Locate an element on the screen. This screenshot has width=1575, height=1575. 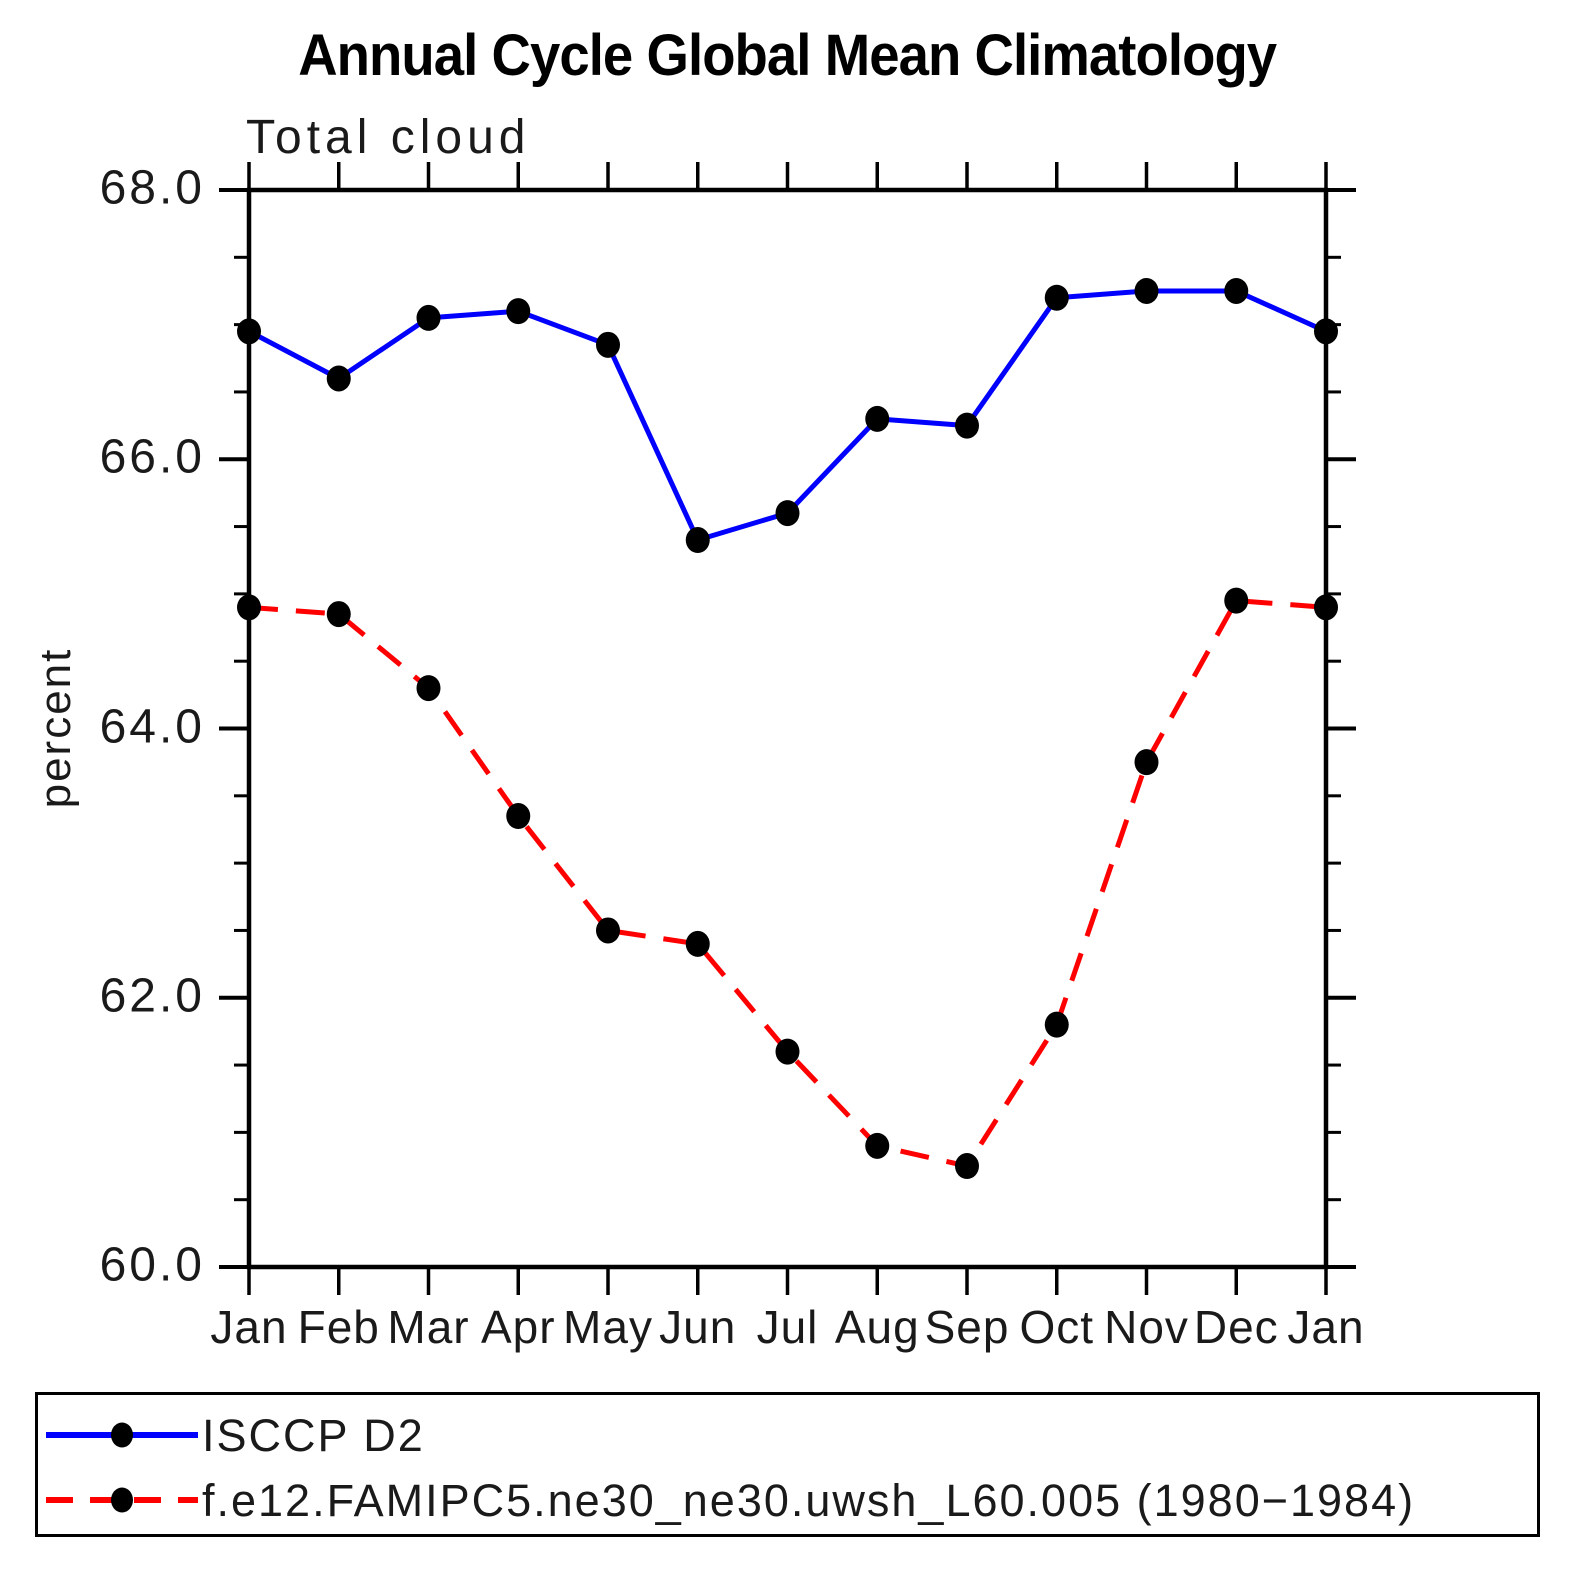
x-tick-label: Oct is located at coordinates (1057, 1327).